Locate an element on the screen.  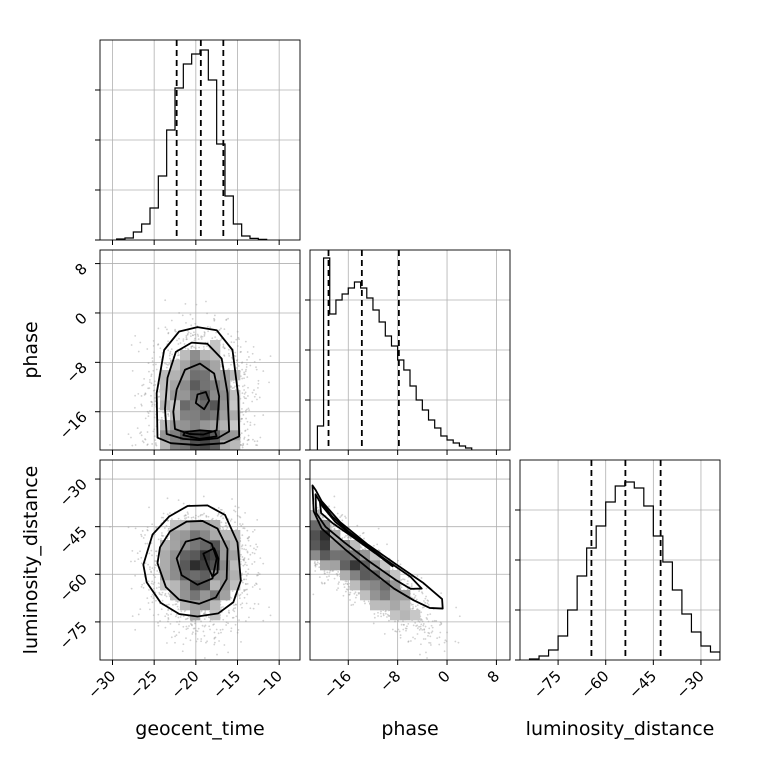
histogram-panel-luminosity_distance is located at coordinates (620, 560).